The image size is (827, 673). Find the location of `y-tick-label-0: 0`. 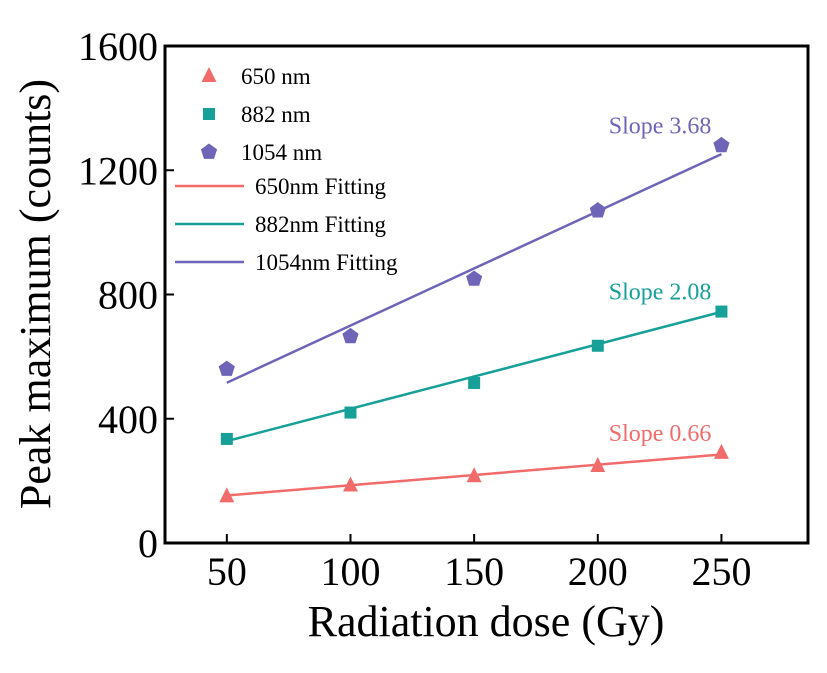

y-tick-label-0: 0 is located at coordinates (148, 543).